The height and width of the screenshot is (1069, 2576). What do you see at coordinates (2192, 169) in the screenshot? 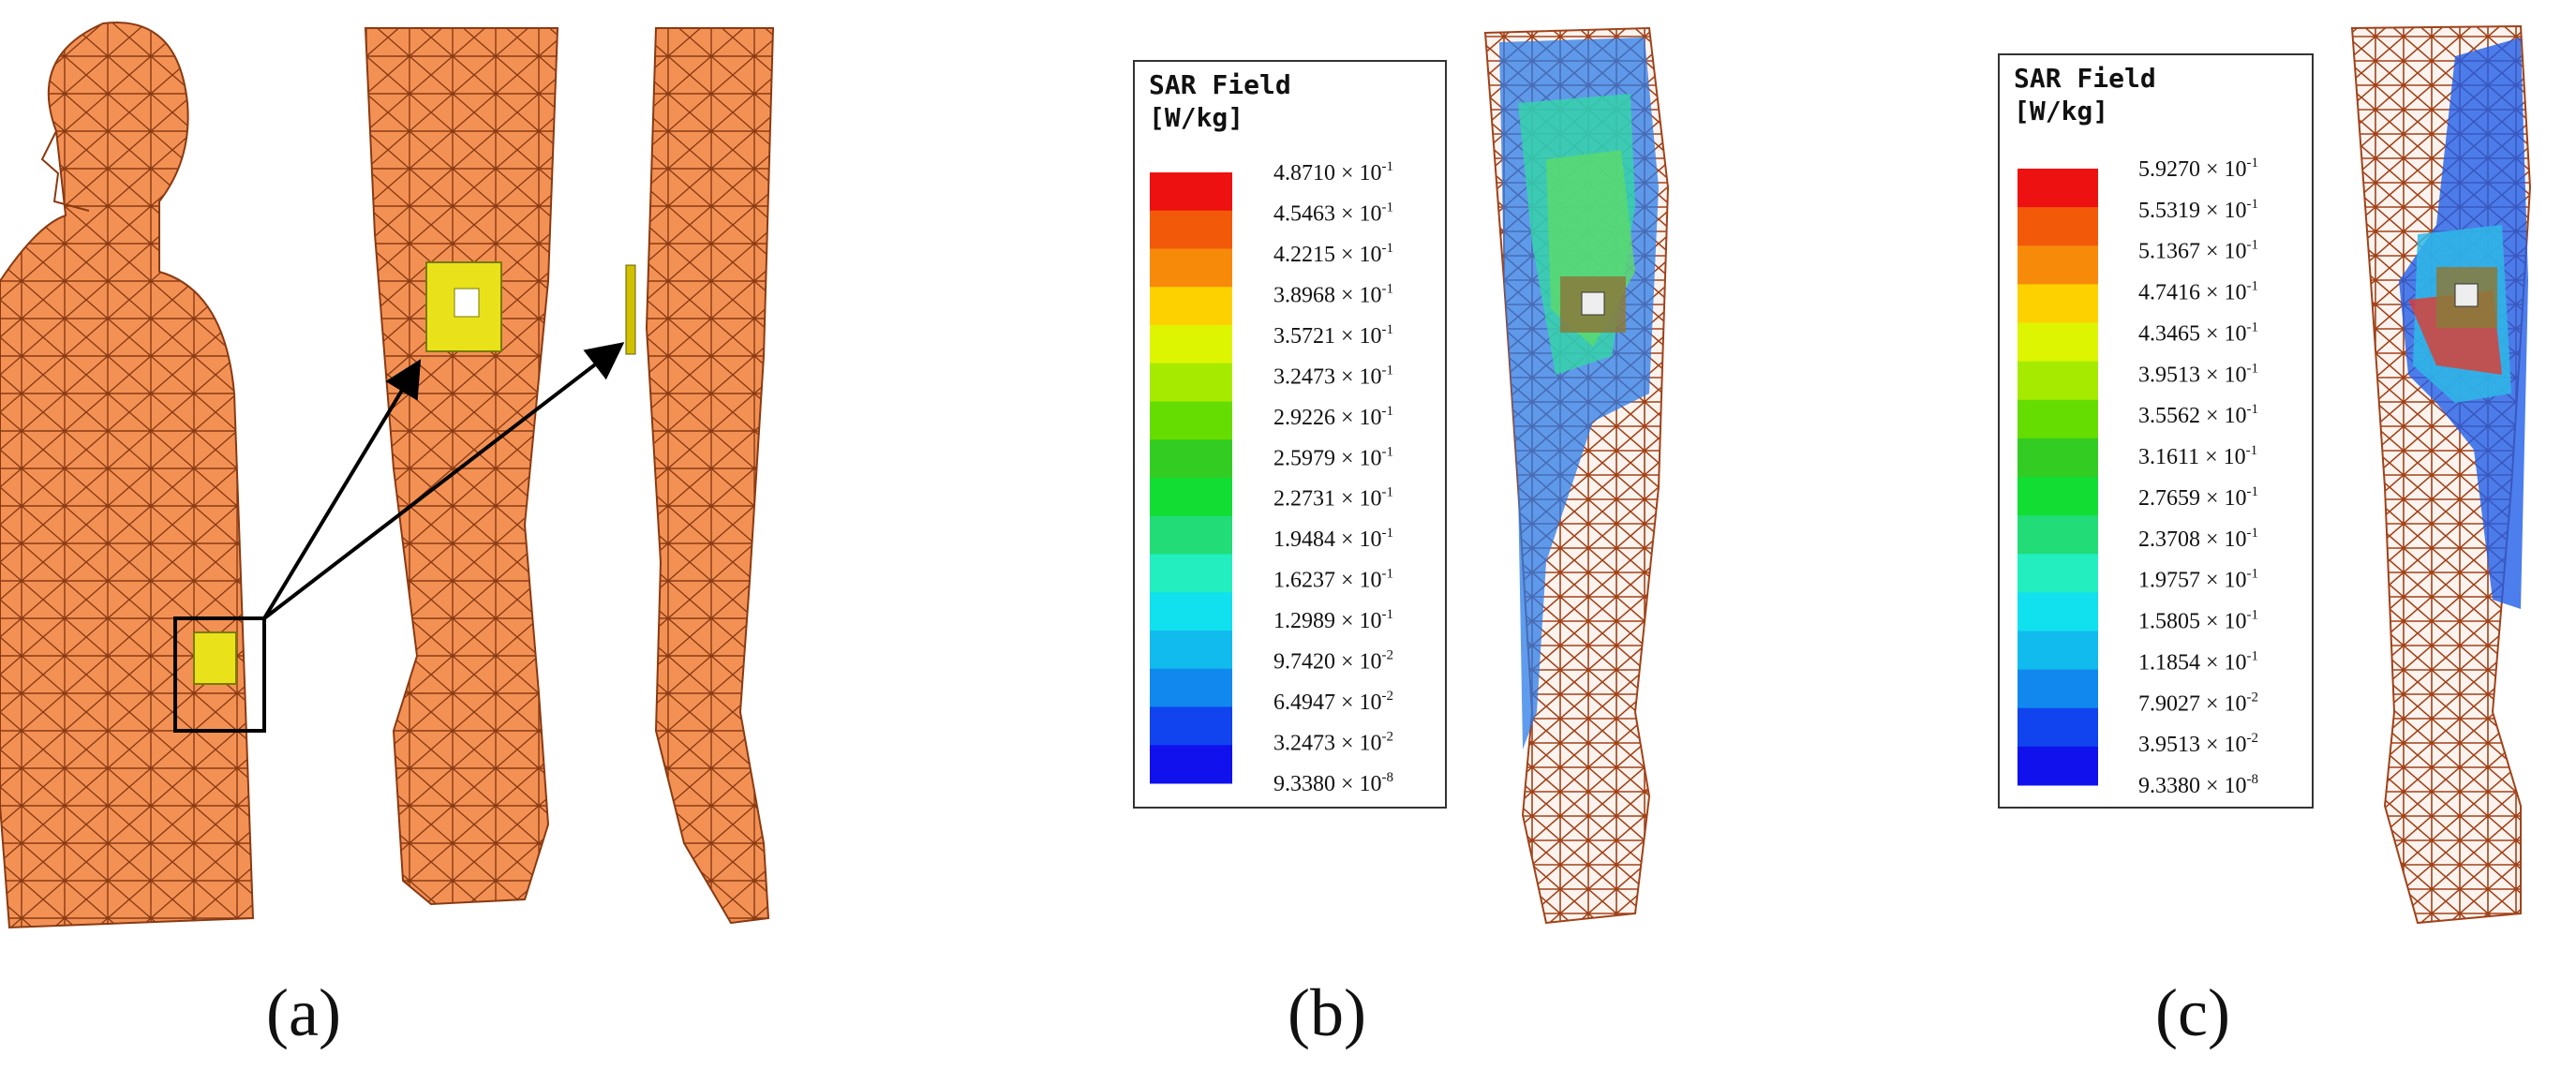
I see `coefficient: 5.9270 × 10` at bounding box center [2192, 169].